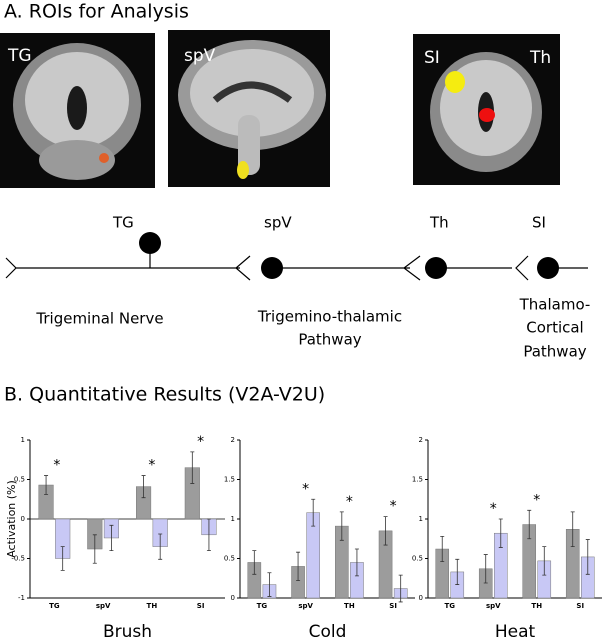 The width and height of the screenshot is (604, 644). Describe the element at coordinates (328, 631) in the screenshot. I see `x-axis-label: Cold` at that location.